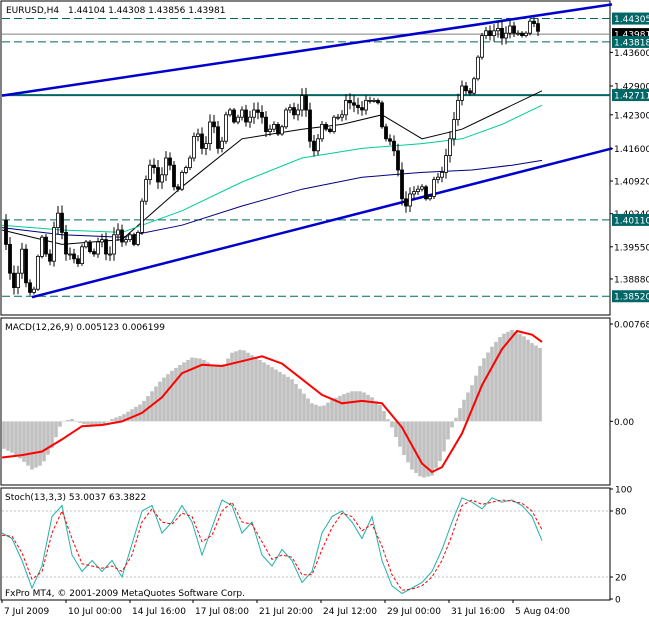 Image resolution: width=649 pixels, height=619 pixels. What do you see at coordinates (32, 11) in the screenshot?
I see `symbol-title: EURUSD,H4` at bounding box center [32, 11].